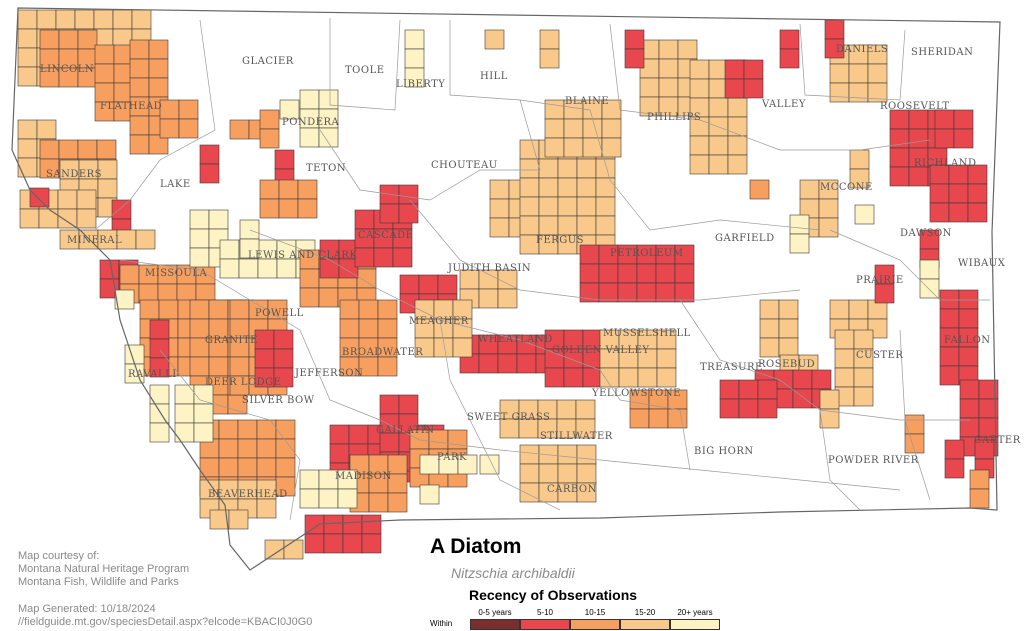 Image resolution: width=1024 pixels, height=631 pixels. What do you see at coordinates (489, 268) in the screenshot?
I see `county-label-judith-basin: JUDITH BASIN` at bounding box center [489, 268].